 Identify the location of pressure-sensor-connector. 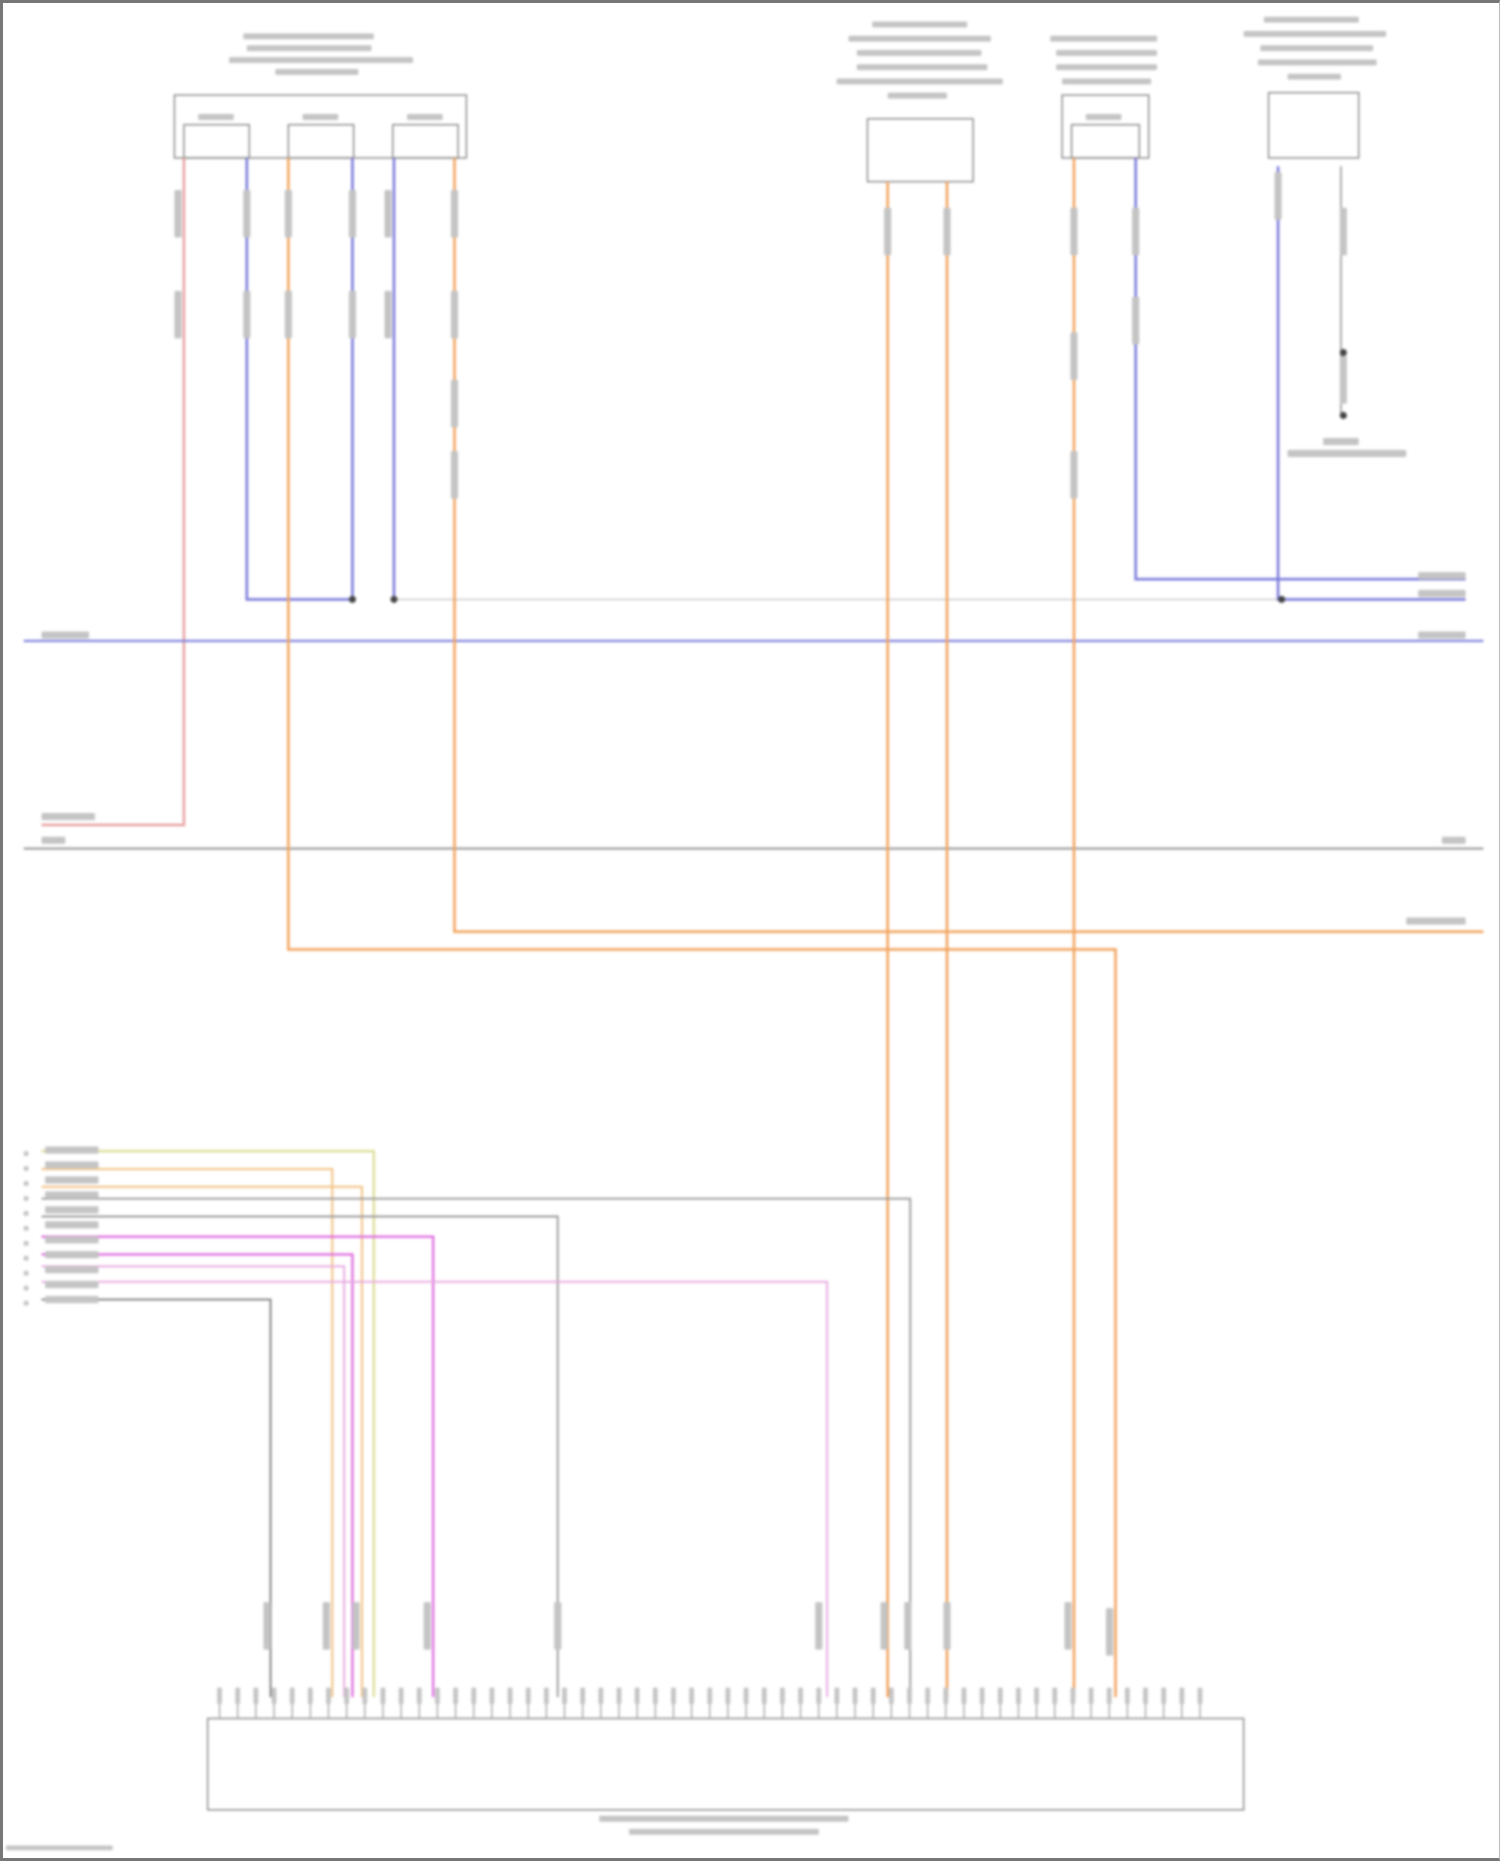
(1105, 141).